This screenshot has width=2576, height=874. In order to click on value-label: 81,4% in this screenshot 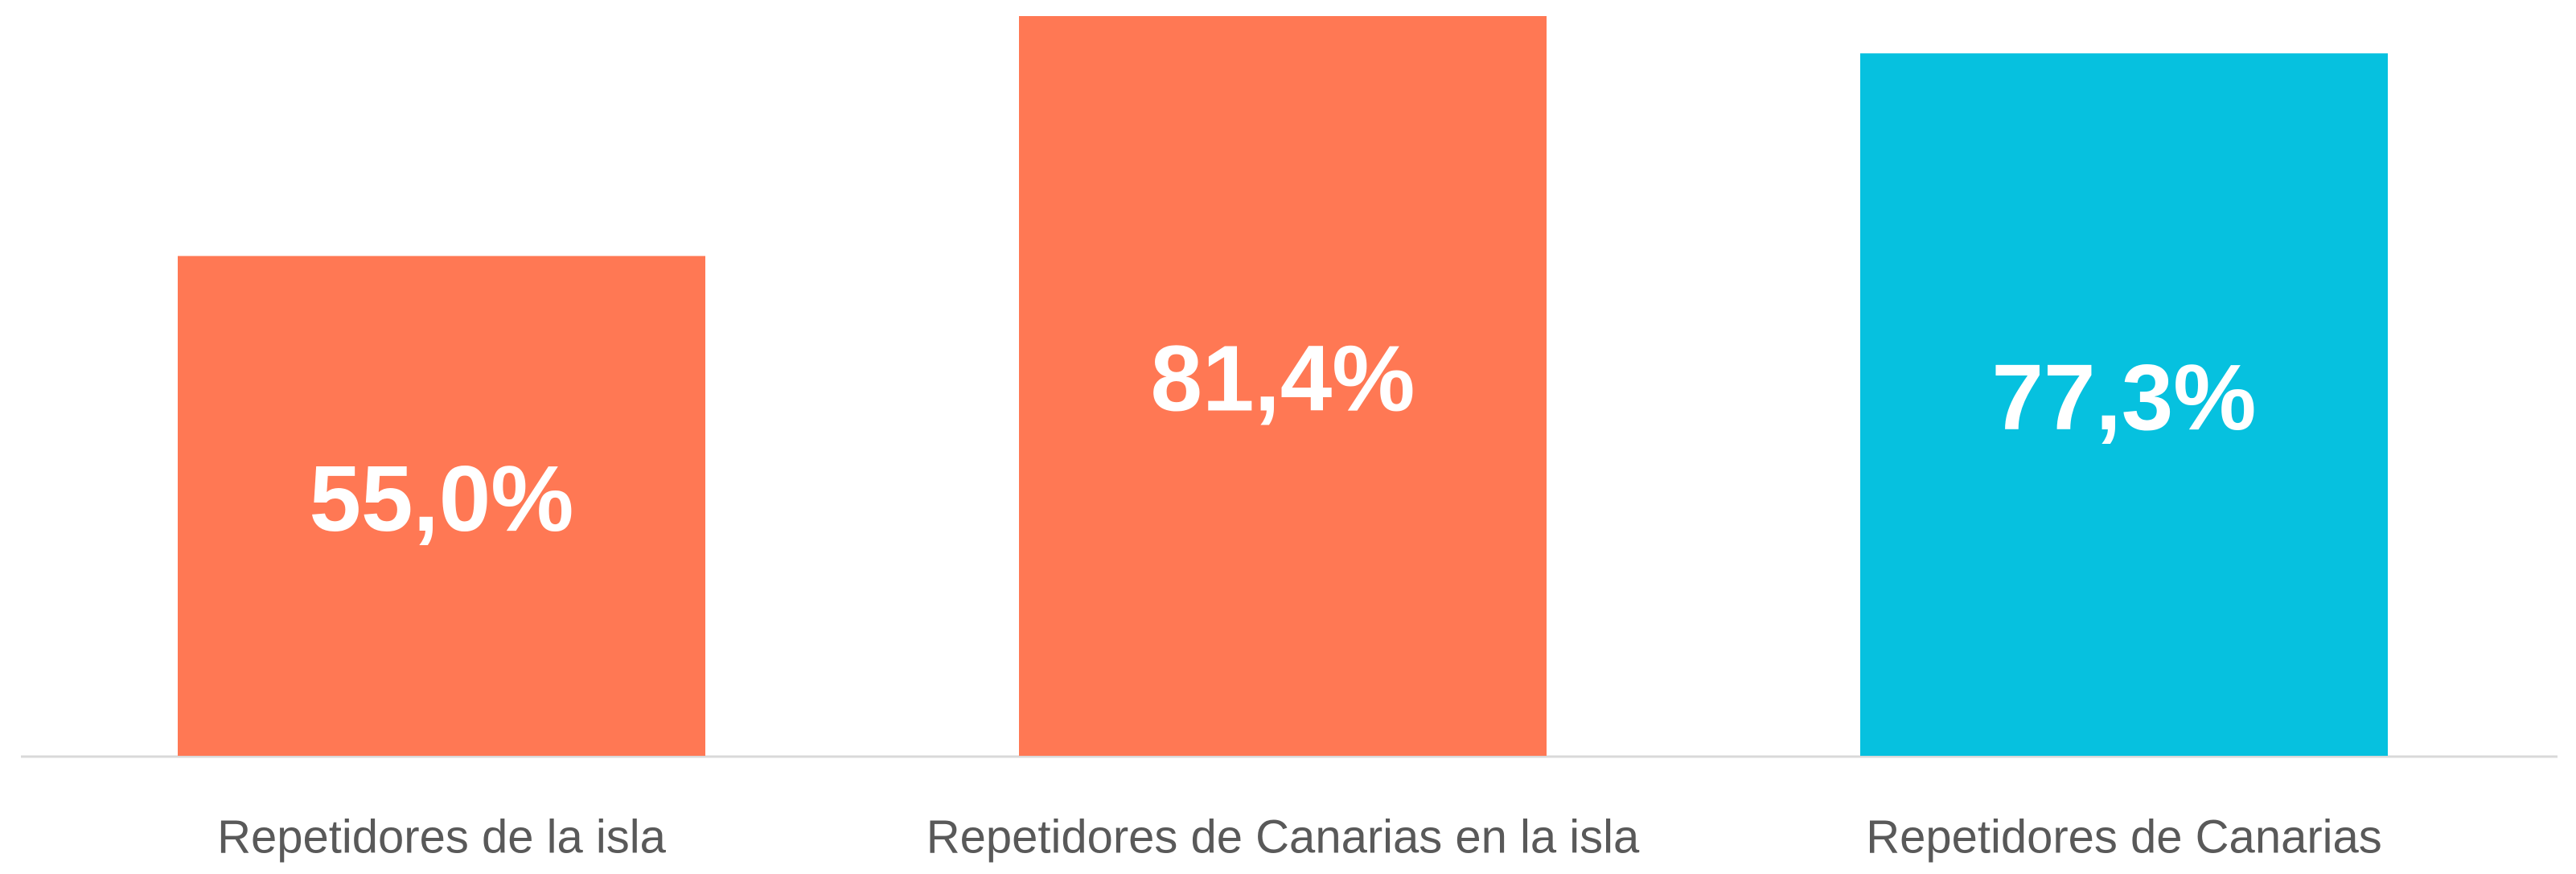, I will do `click(1283, 378)`.